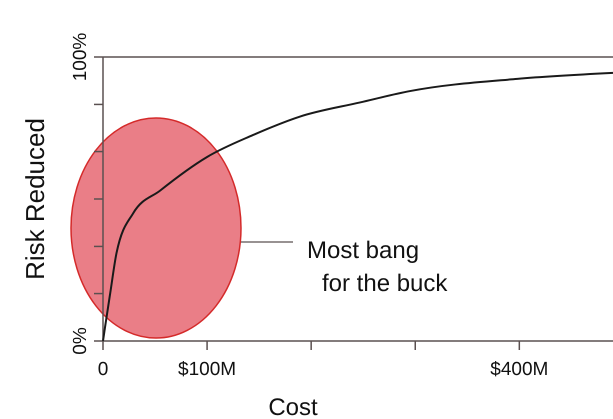 This screenshot has height=419, width=613. What do you see at coordinates (80, 57) in the screenshot?
I see `y-tick-label: 100%` at bounding box center [80, 57].